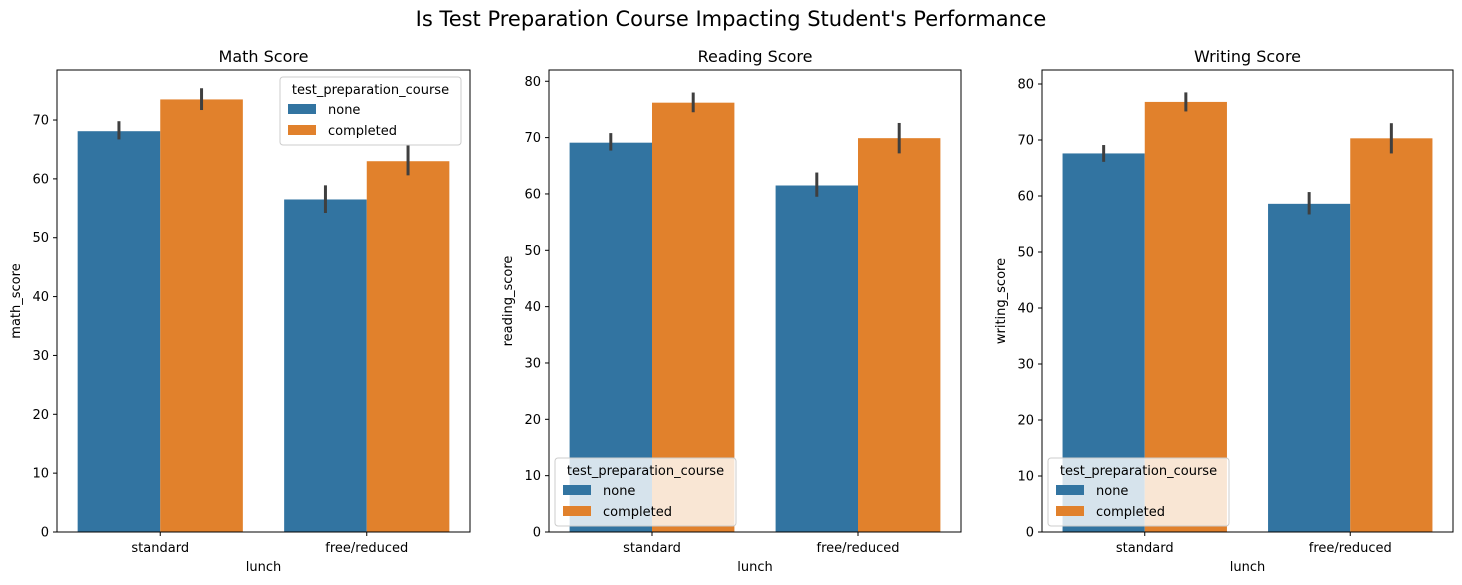 This screenshot has width=1462, height=585. What do you see at coordinates (1247, 56) in the screenshot?
I see `subplot-title: Writing Score` at bounding box center [1247, 56].